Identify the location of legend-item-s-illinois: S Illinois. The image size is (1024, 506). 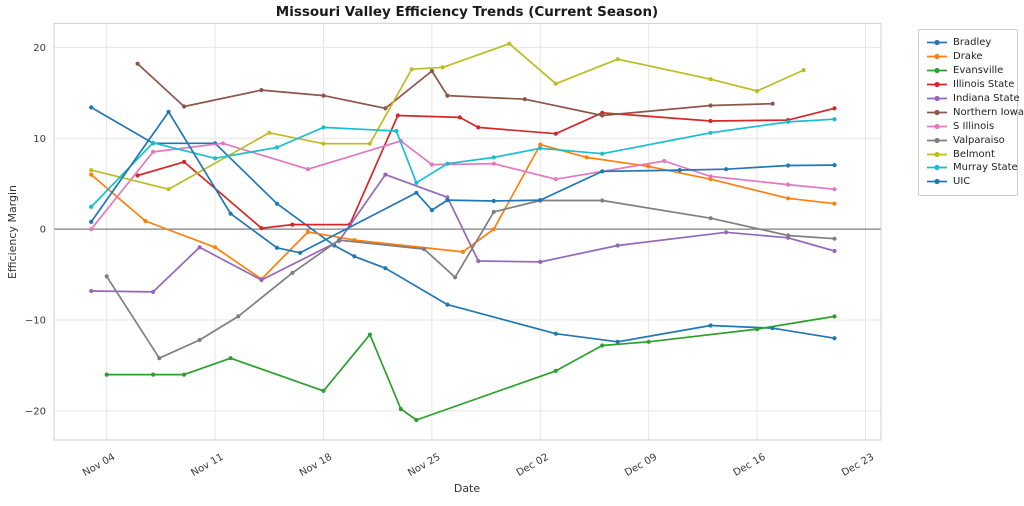
(968, 126).